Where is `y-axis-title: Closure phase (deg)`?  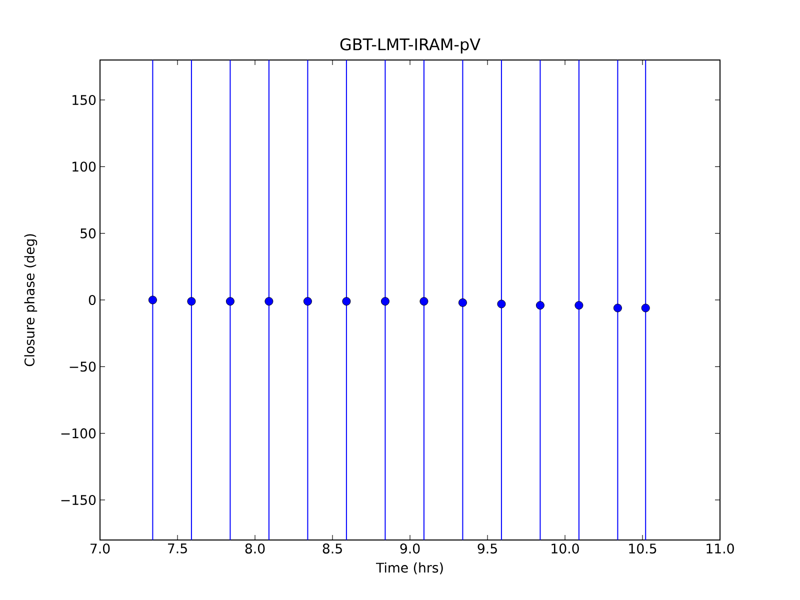
y-axis-title: Closure phase (deg) is located at coordinates (31, 300).